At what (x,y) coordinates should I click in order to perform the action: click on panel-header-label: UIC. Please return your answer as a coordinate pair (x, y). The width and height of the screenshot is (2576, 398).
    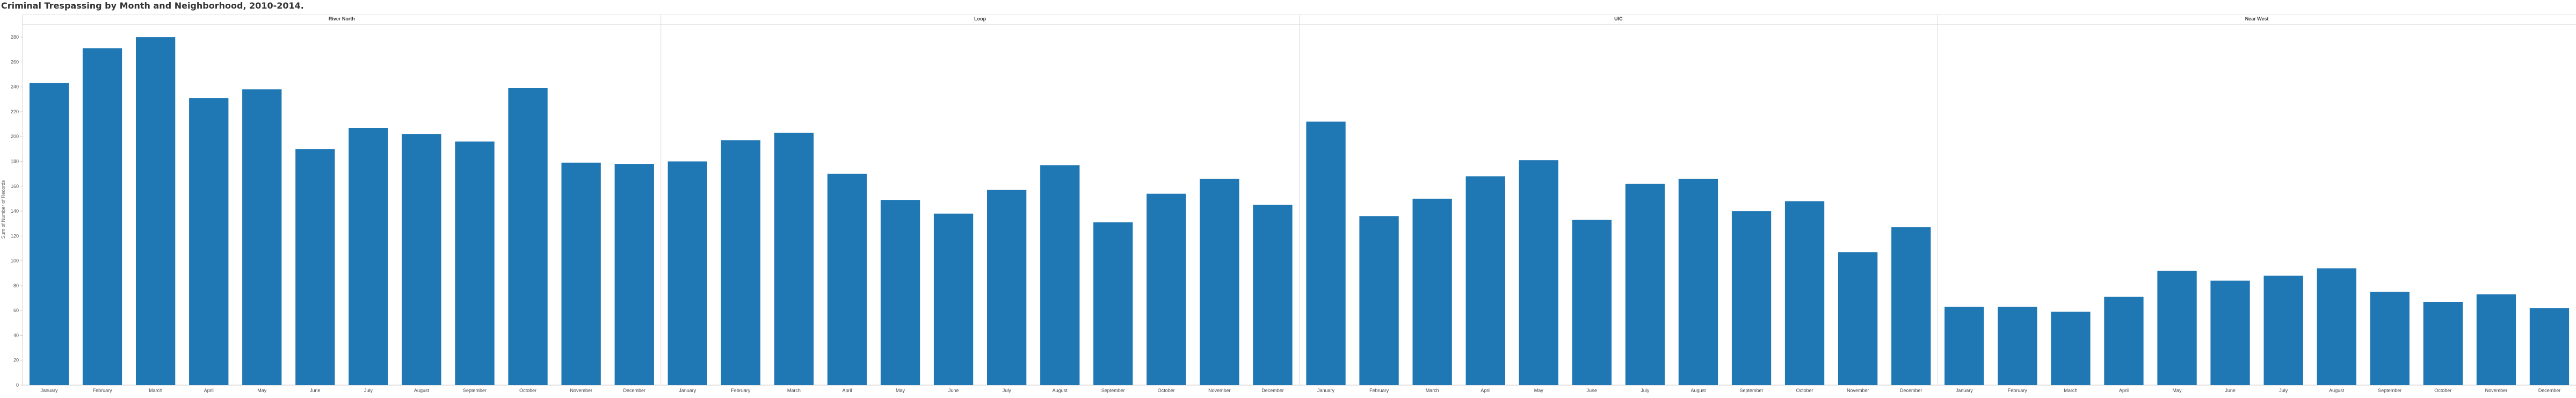
    Looking at the image, I should click on (1618, 18).